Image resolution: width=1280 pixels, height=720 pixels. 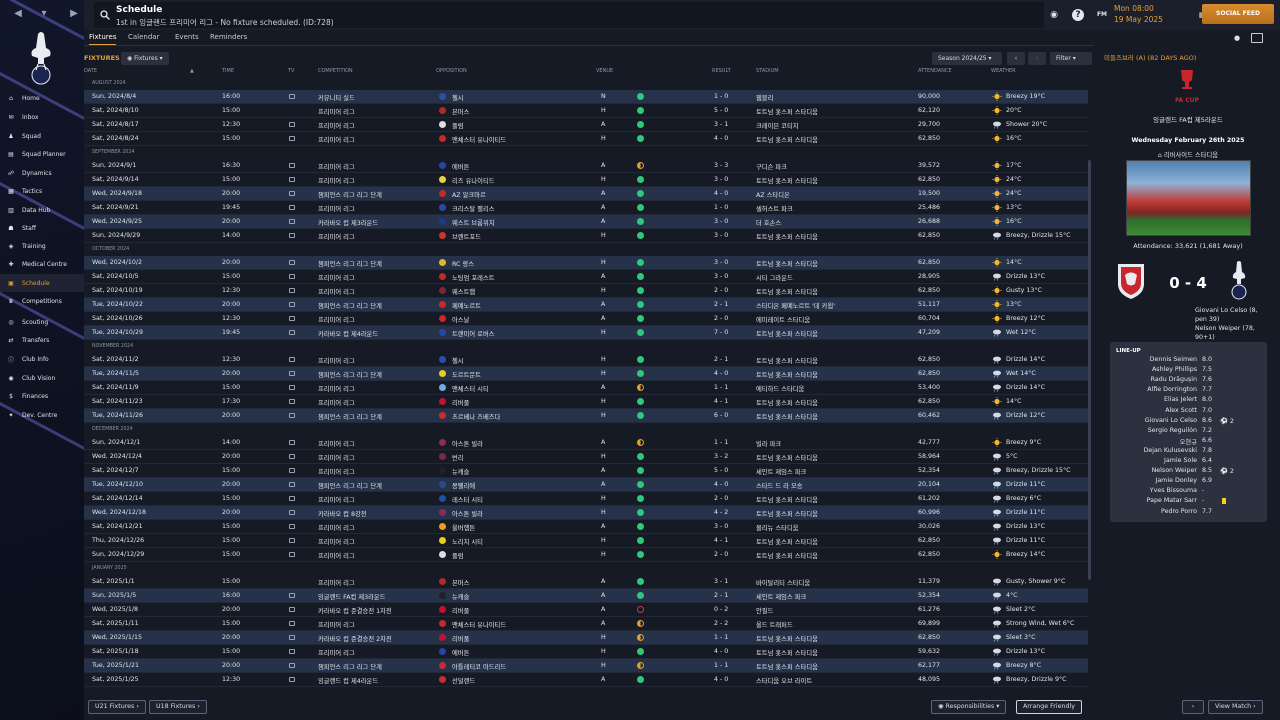 I want to click on tab-events: Events, so click(x=187, y=37).